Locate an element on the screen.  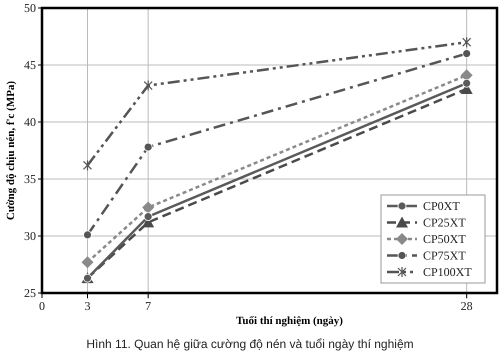
legend-label: CP100XT is located at coordinates (447, 272).